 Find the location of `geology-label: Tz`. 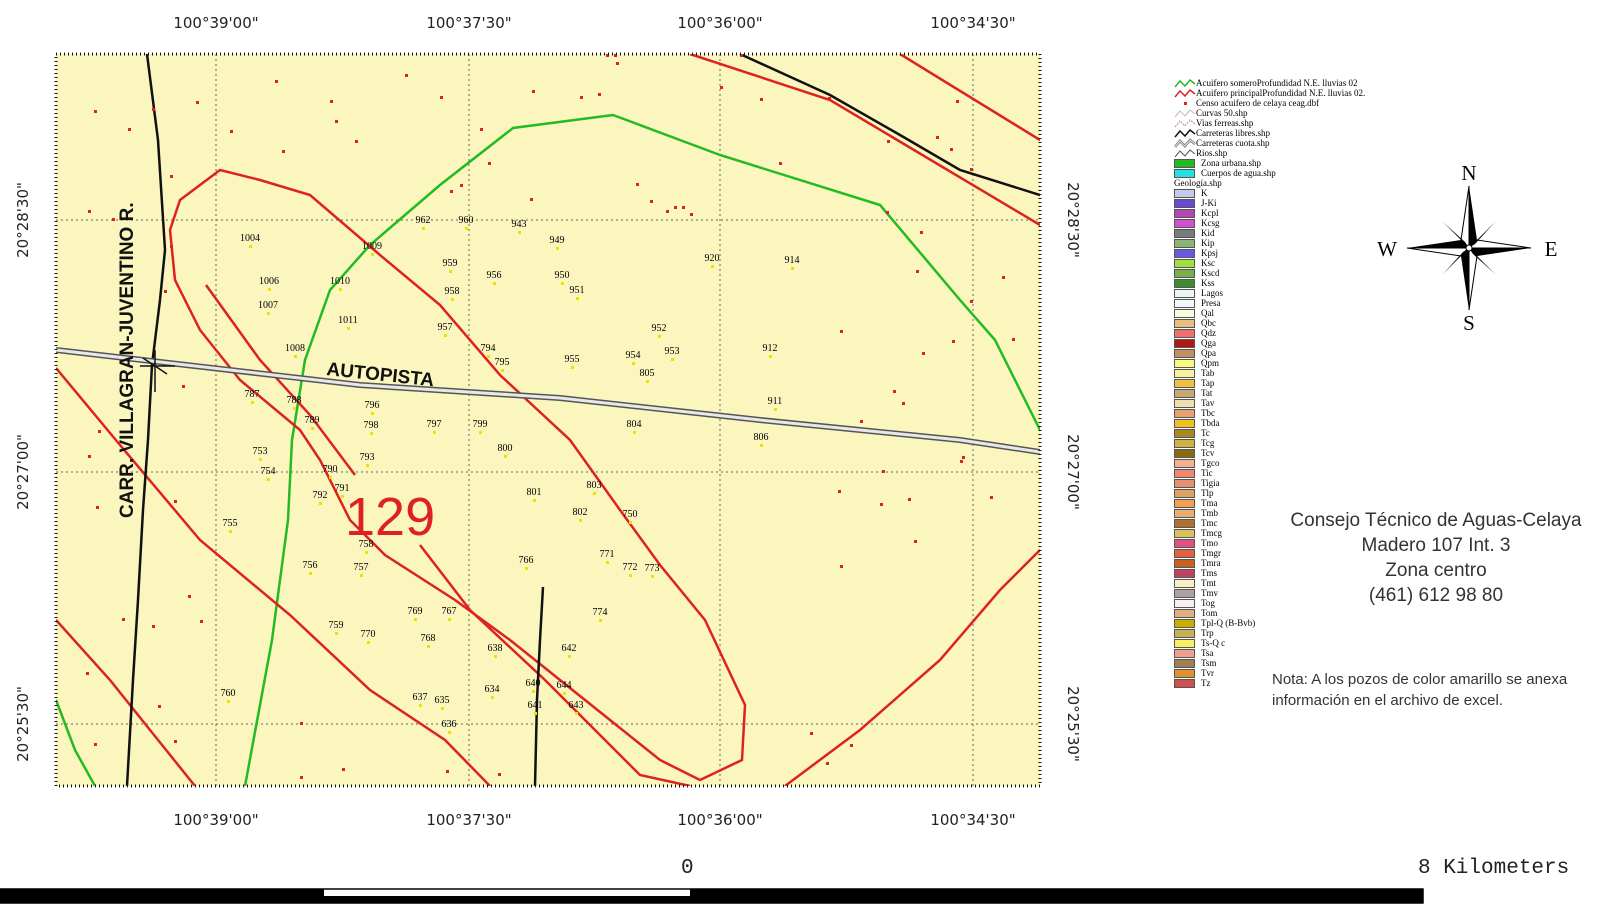

geology-label: Tz is located at coordinates (1206, 683).